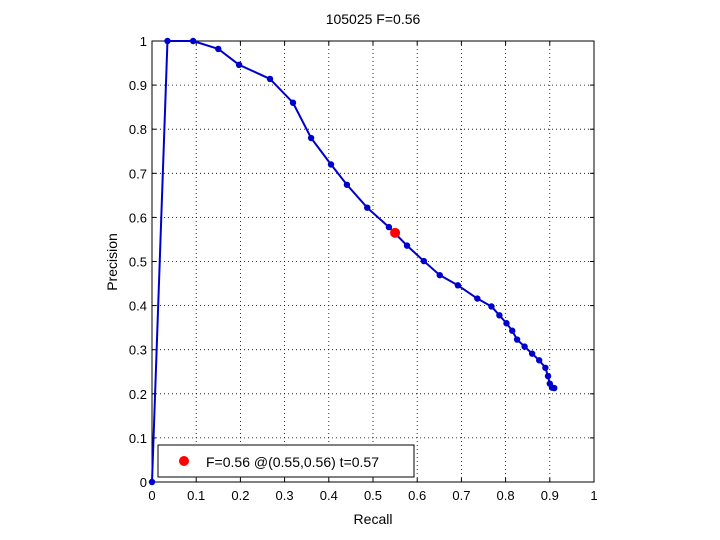 The width and height of the screenshot is (720, 540). What do you see at coordinates (143, 482) in the screenshot?
I see `y-tick-label: 0` at bounding box center [143, 482].